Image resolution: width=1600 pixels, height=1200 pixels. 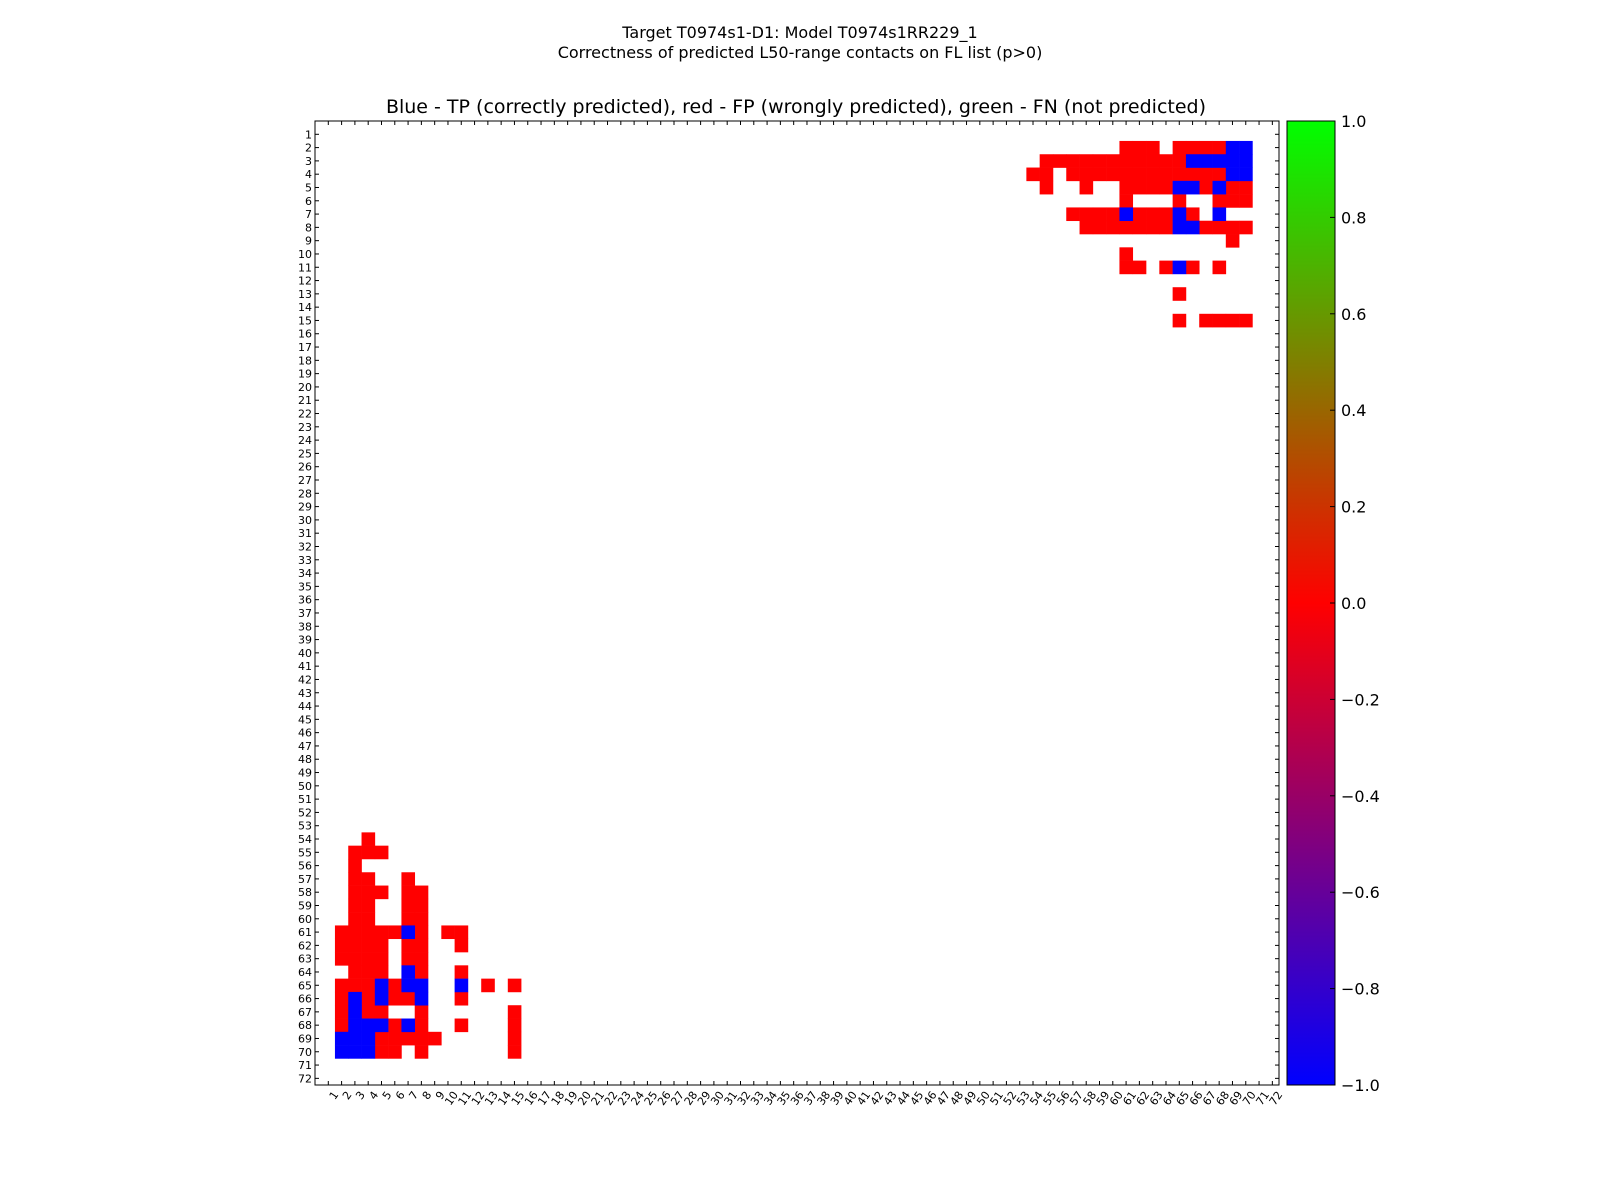 I want to click on y-tick-label: 53, so click(x=305, y=826).